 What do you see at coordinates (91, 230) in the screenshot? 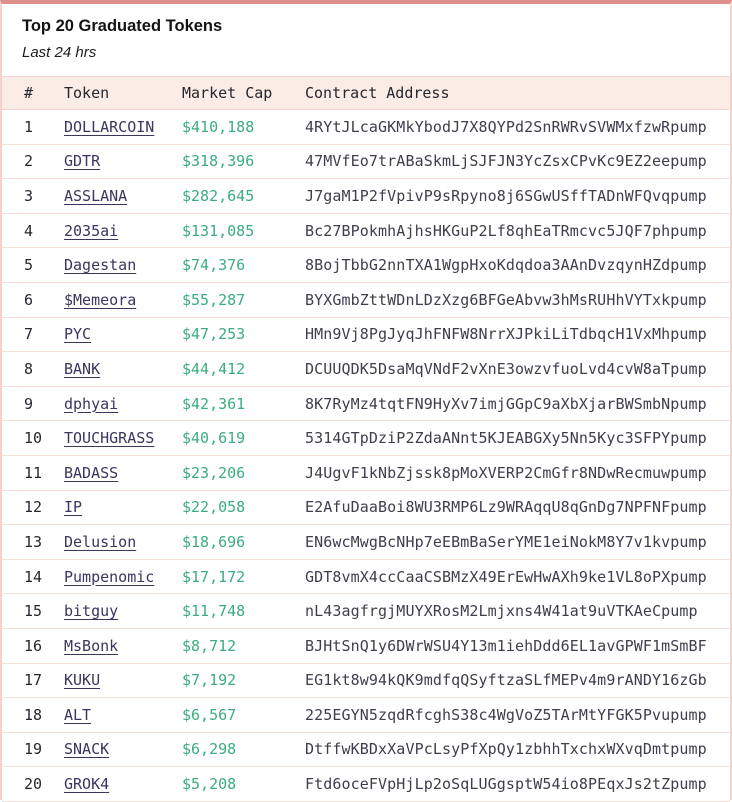
I see `token-link: 2035ai` at bounding box center [91, 230].